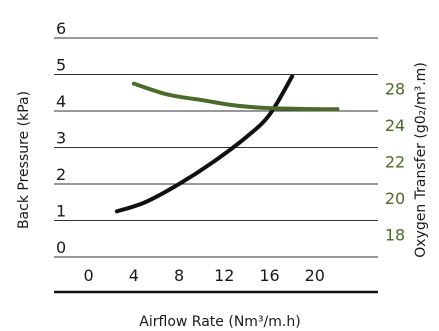  I want to click on x-tick-labels: 0 4 8 12 16 20, so click(204, 275).